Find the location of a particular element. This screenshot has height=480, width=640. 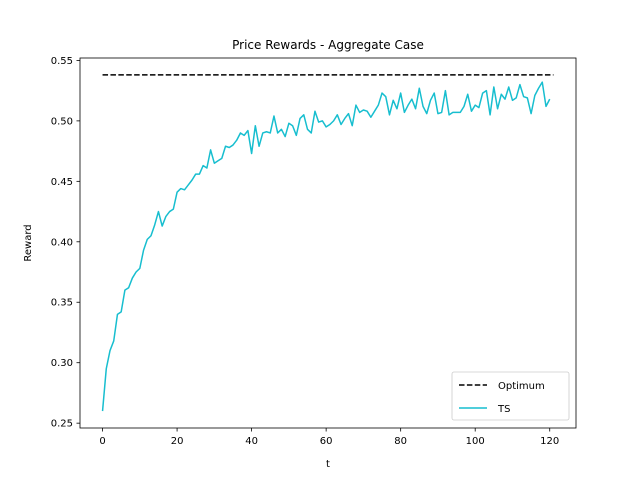

y-tick-label: 0.25 is located at coordinates (62, 424).